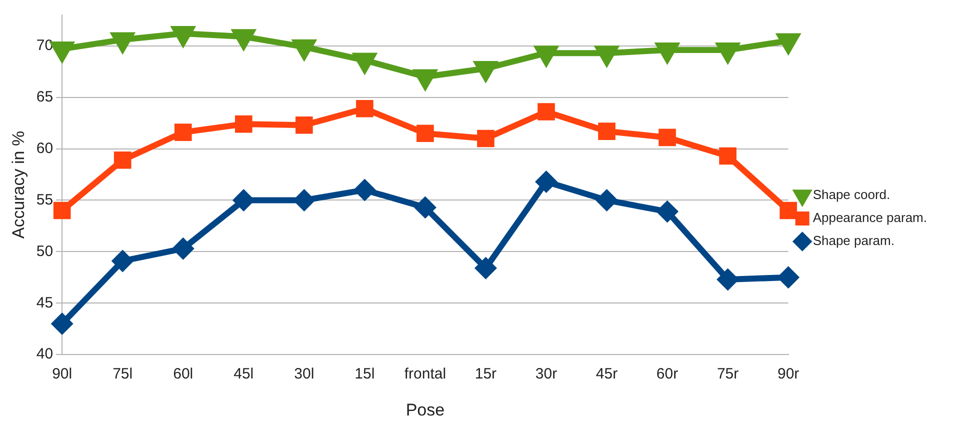 This screenshot has height=430, width=957. What do you see at coordinates (45, 251) in the screenshot?
I see `y-tick-label: 50` at bounding box center [45, 251].